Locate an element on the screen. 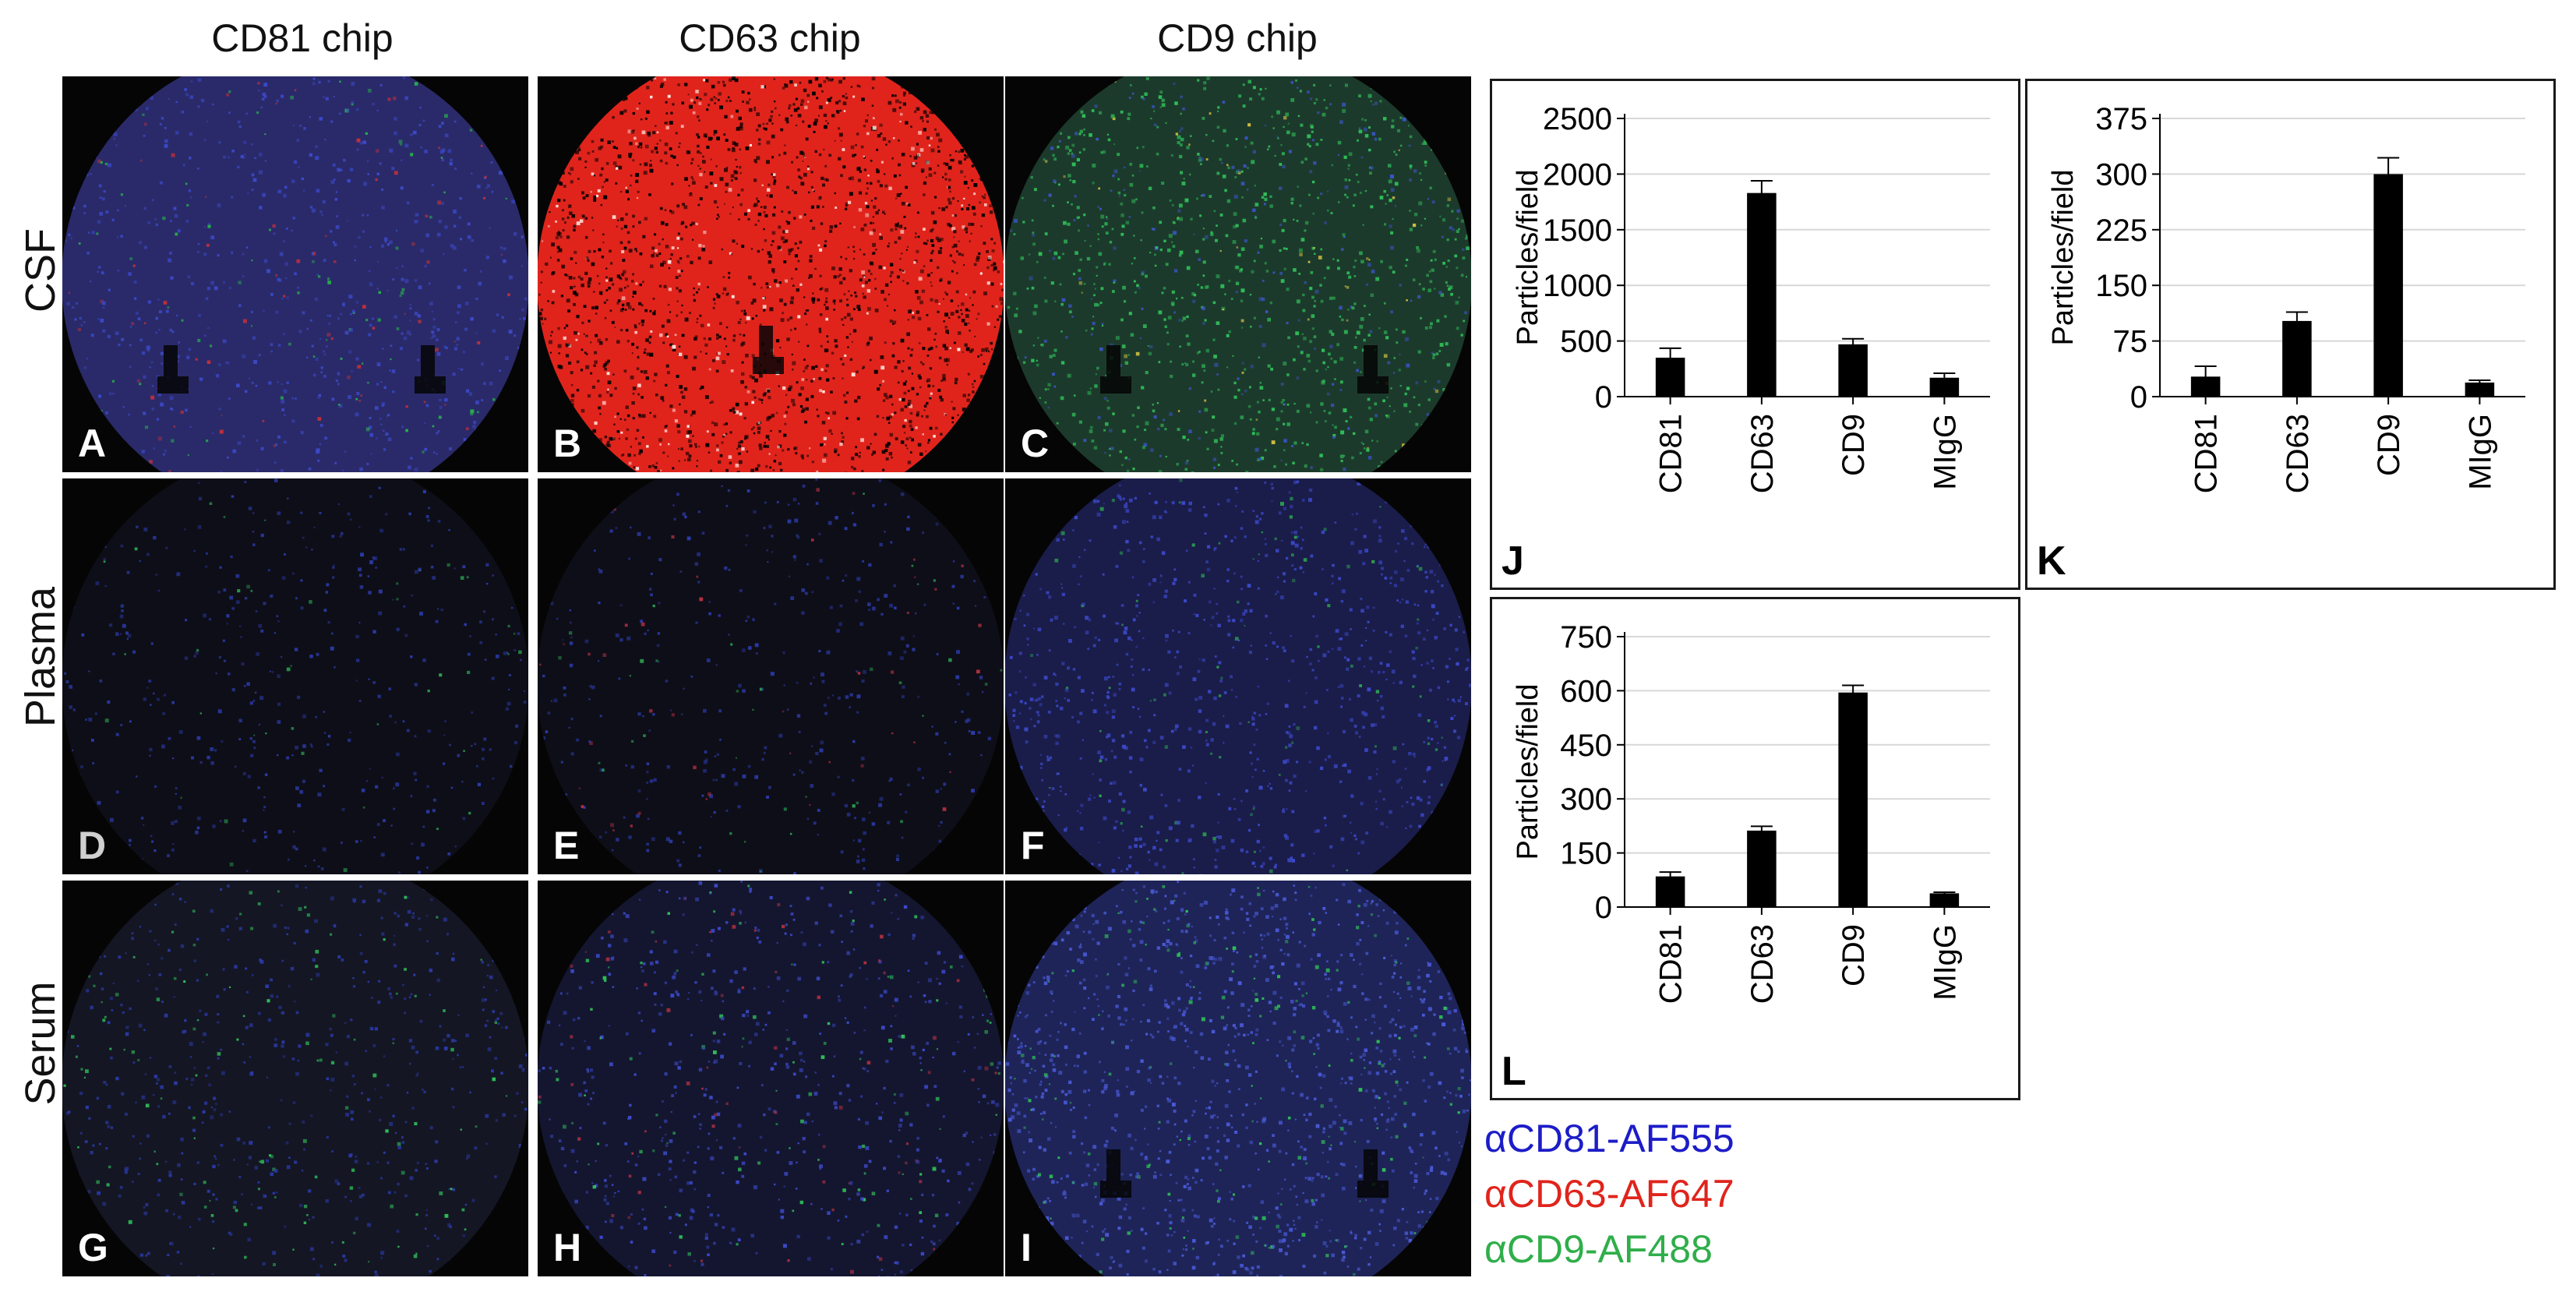  column-title-cd81: CD81 chip is located at coordinates (302, 38).